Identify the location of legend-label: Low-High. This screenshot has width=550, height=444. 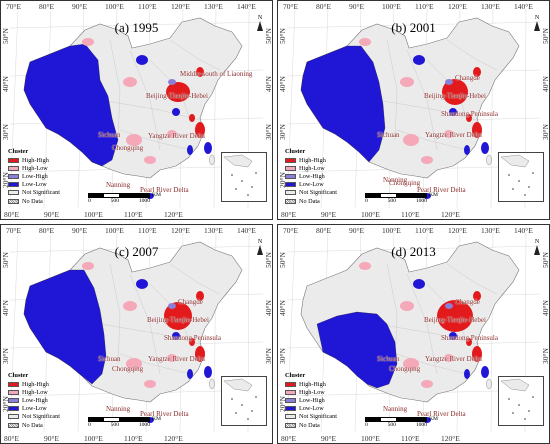
(35, 176).